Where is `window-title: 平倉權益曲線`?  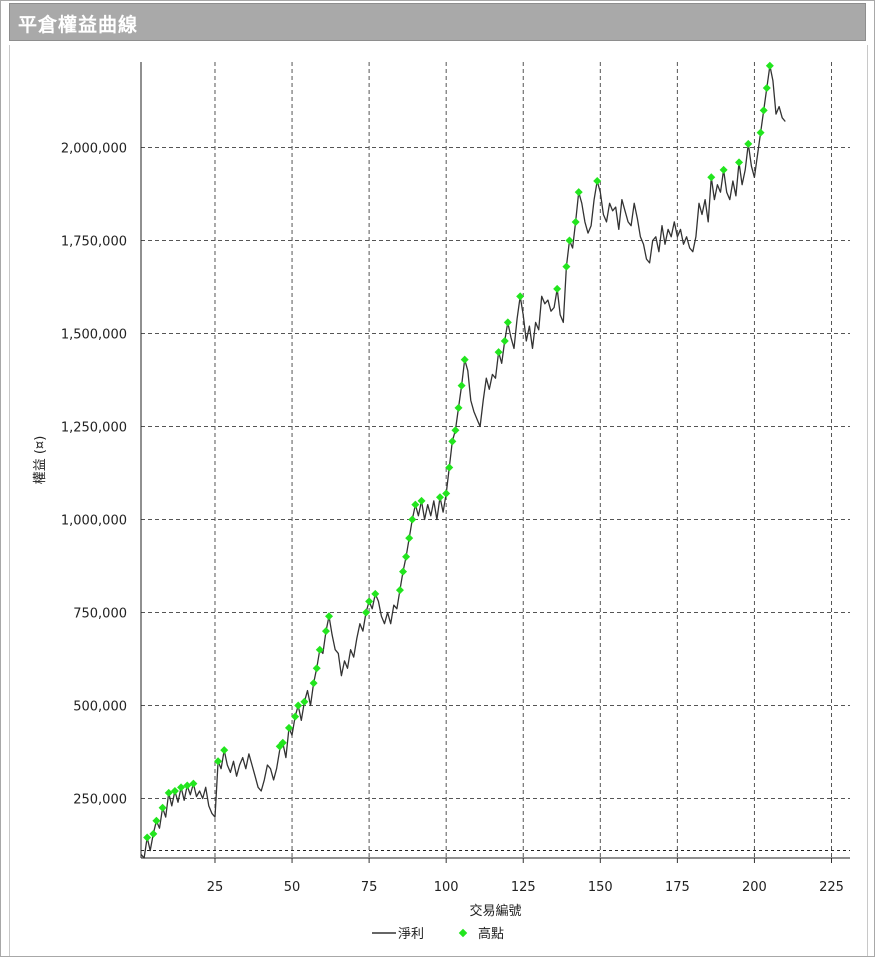
window-title: 平倉權益曲線 is located at coordinates (78, 25).